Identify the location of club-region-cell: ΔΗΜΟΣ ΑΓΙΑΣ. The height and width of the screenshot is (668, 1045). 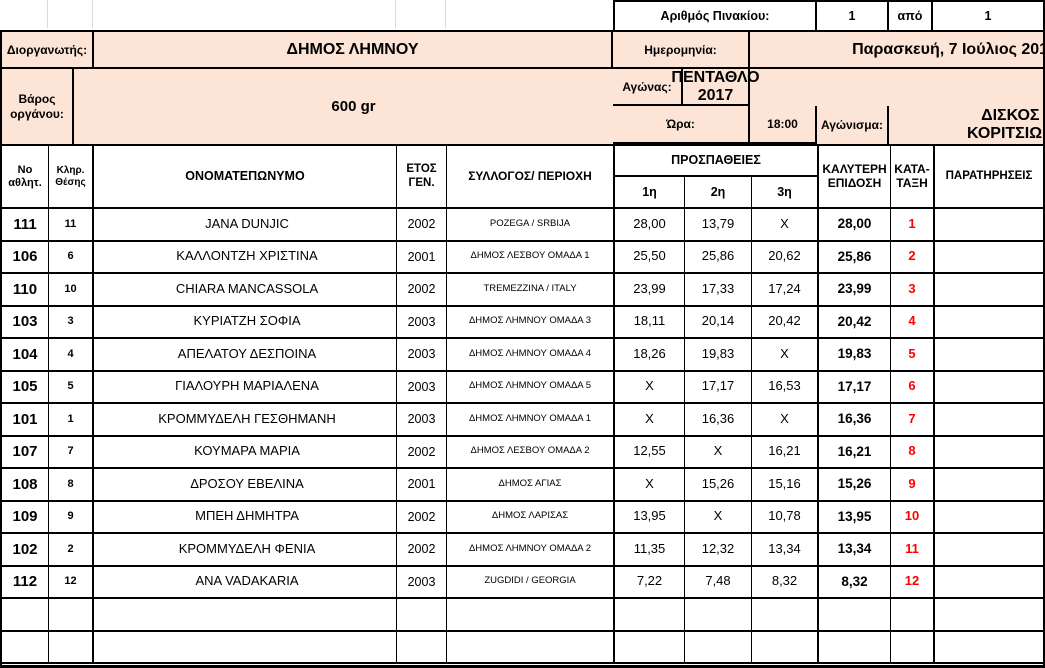
(531, 485).